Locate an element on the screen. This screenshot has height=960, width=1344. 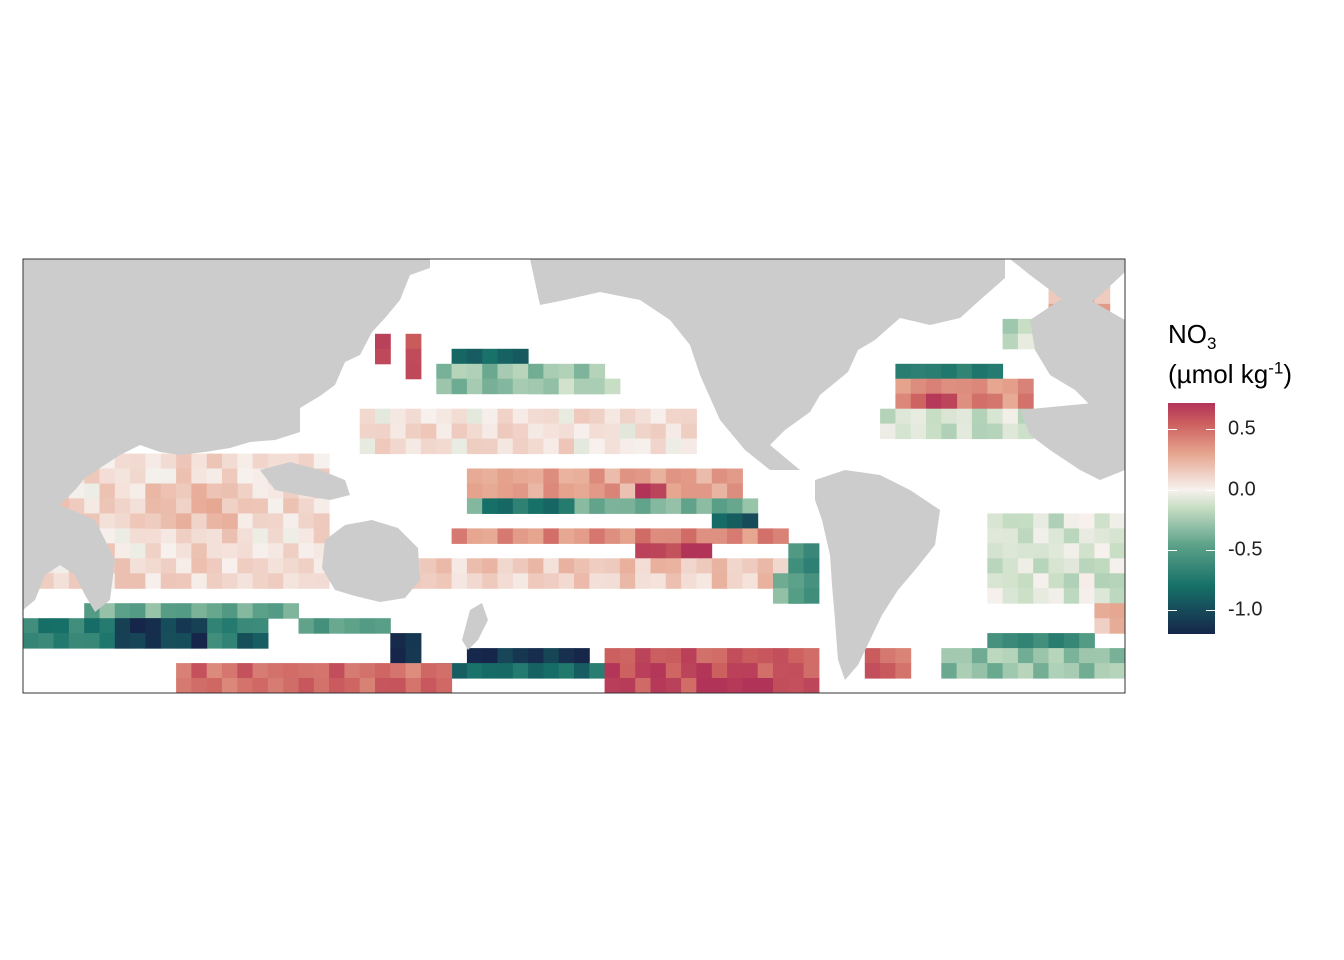
legend-tick-label: 0.5 is located at coordinates (1242, 428).